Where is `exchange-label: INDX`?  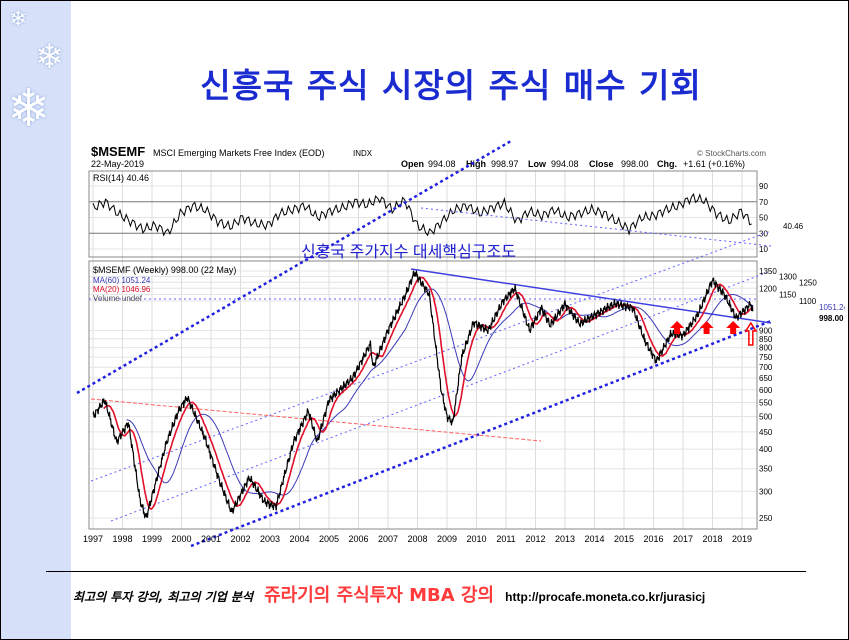
exchange-label: INDX is located at coordinates (363, 153).